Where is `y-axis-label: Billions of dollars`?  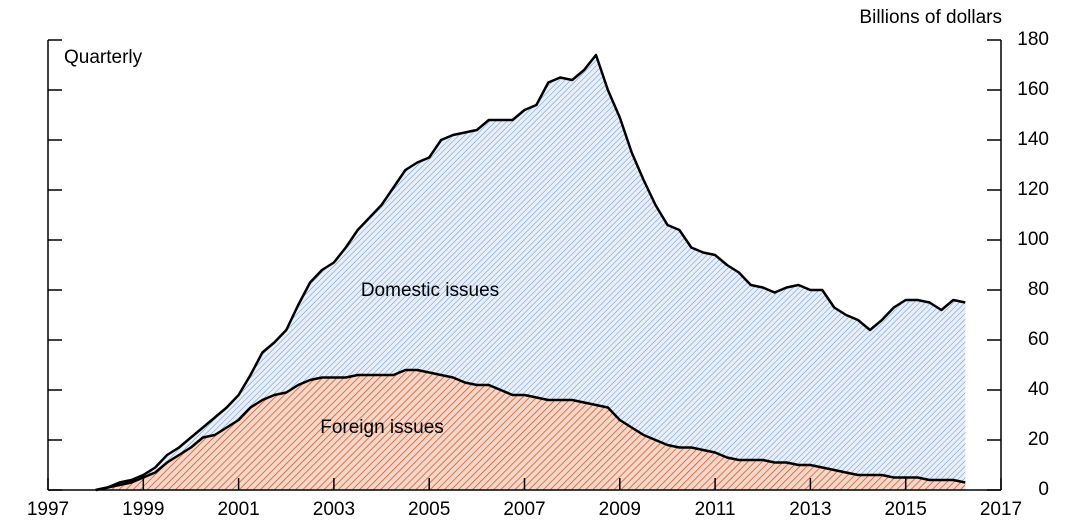
y-axis-label: Billions of dollars is located at coordinates (930, 17).